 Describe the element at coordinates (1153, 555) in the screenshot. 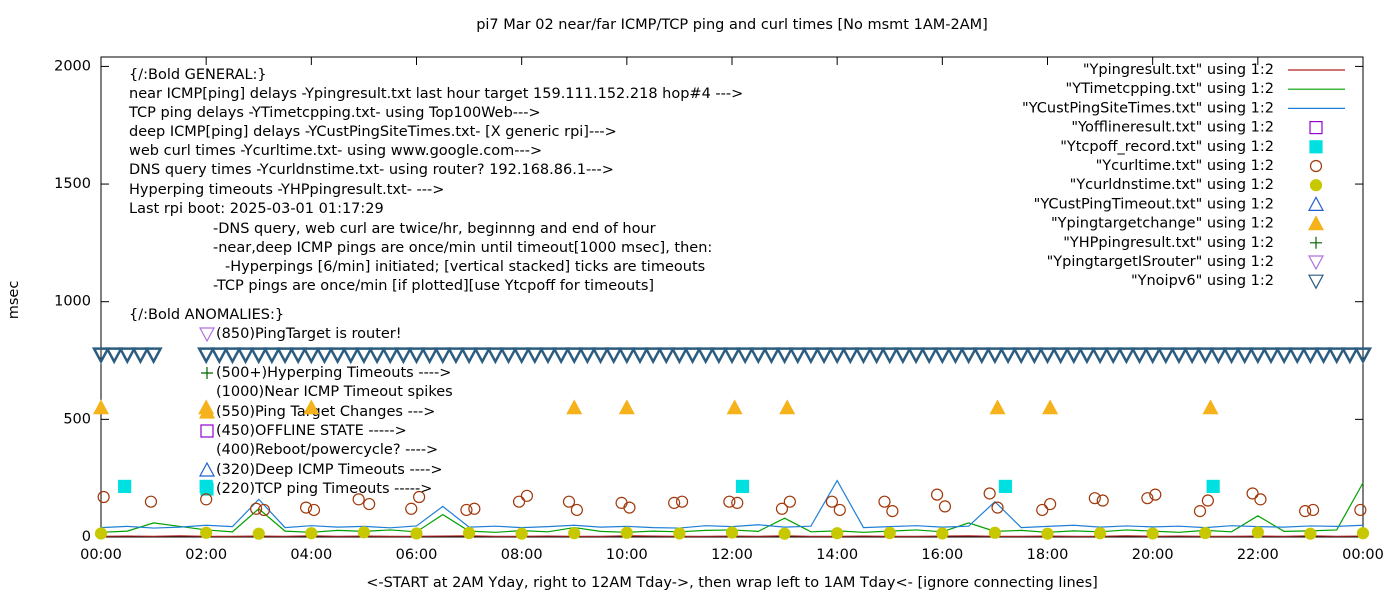

I see `x-tick-label: 20:00` at that location.